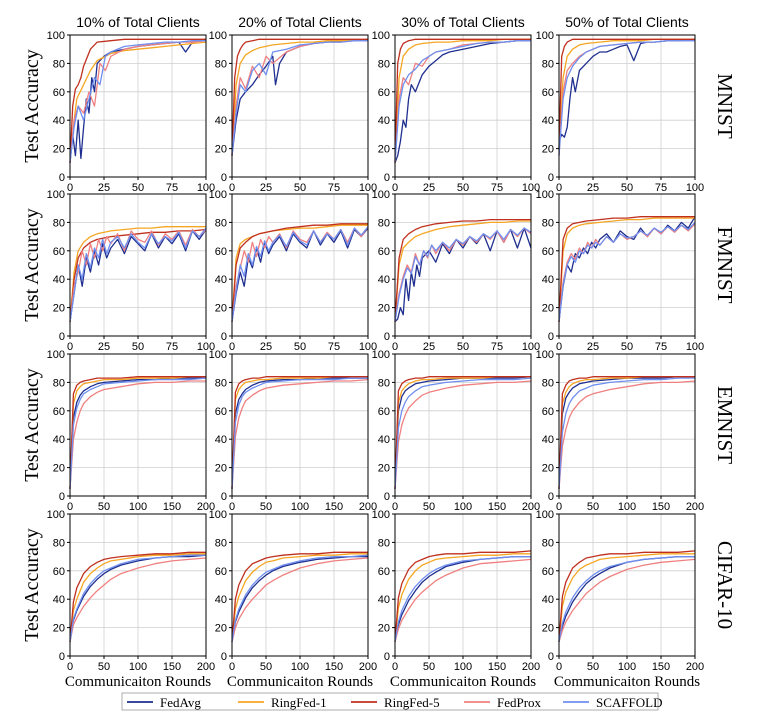 The image size is (779, 711). I want to click on x-tick-label: 200, so click(695, 507).